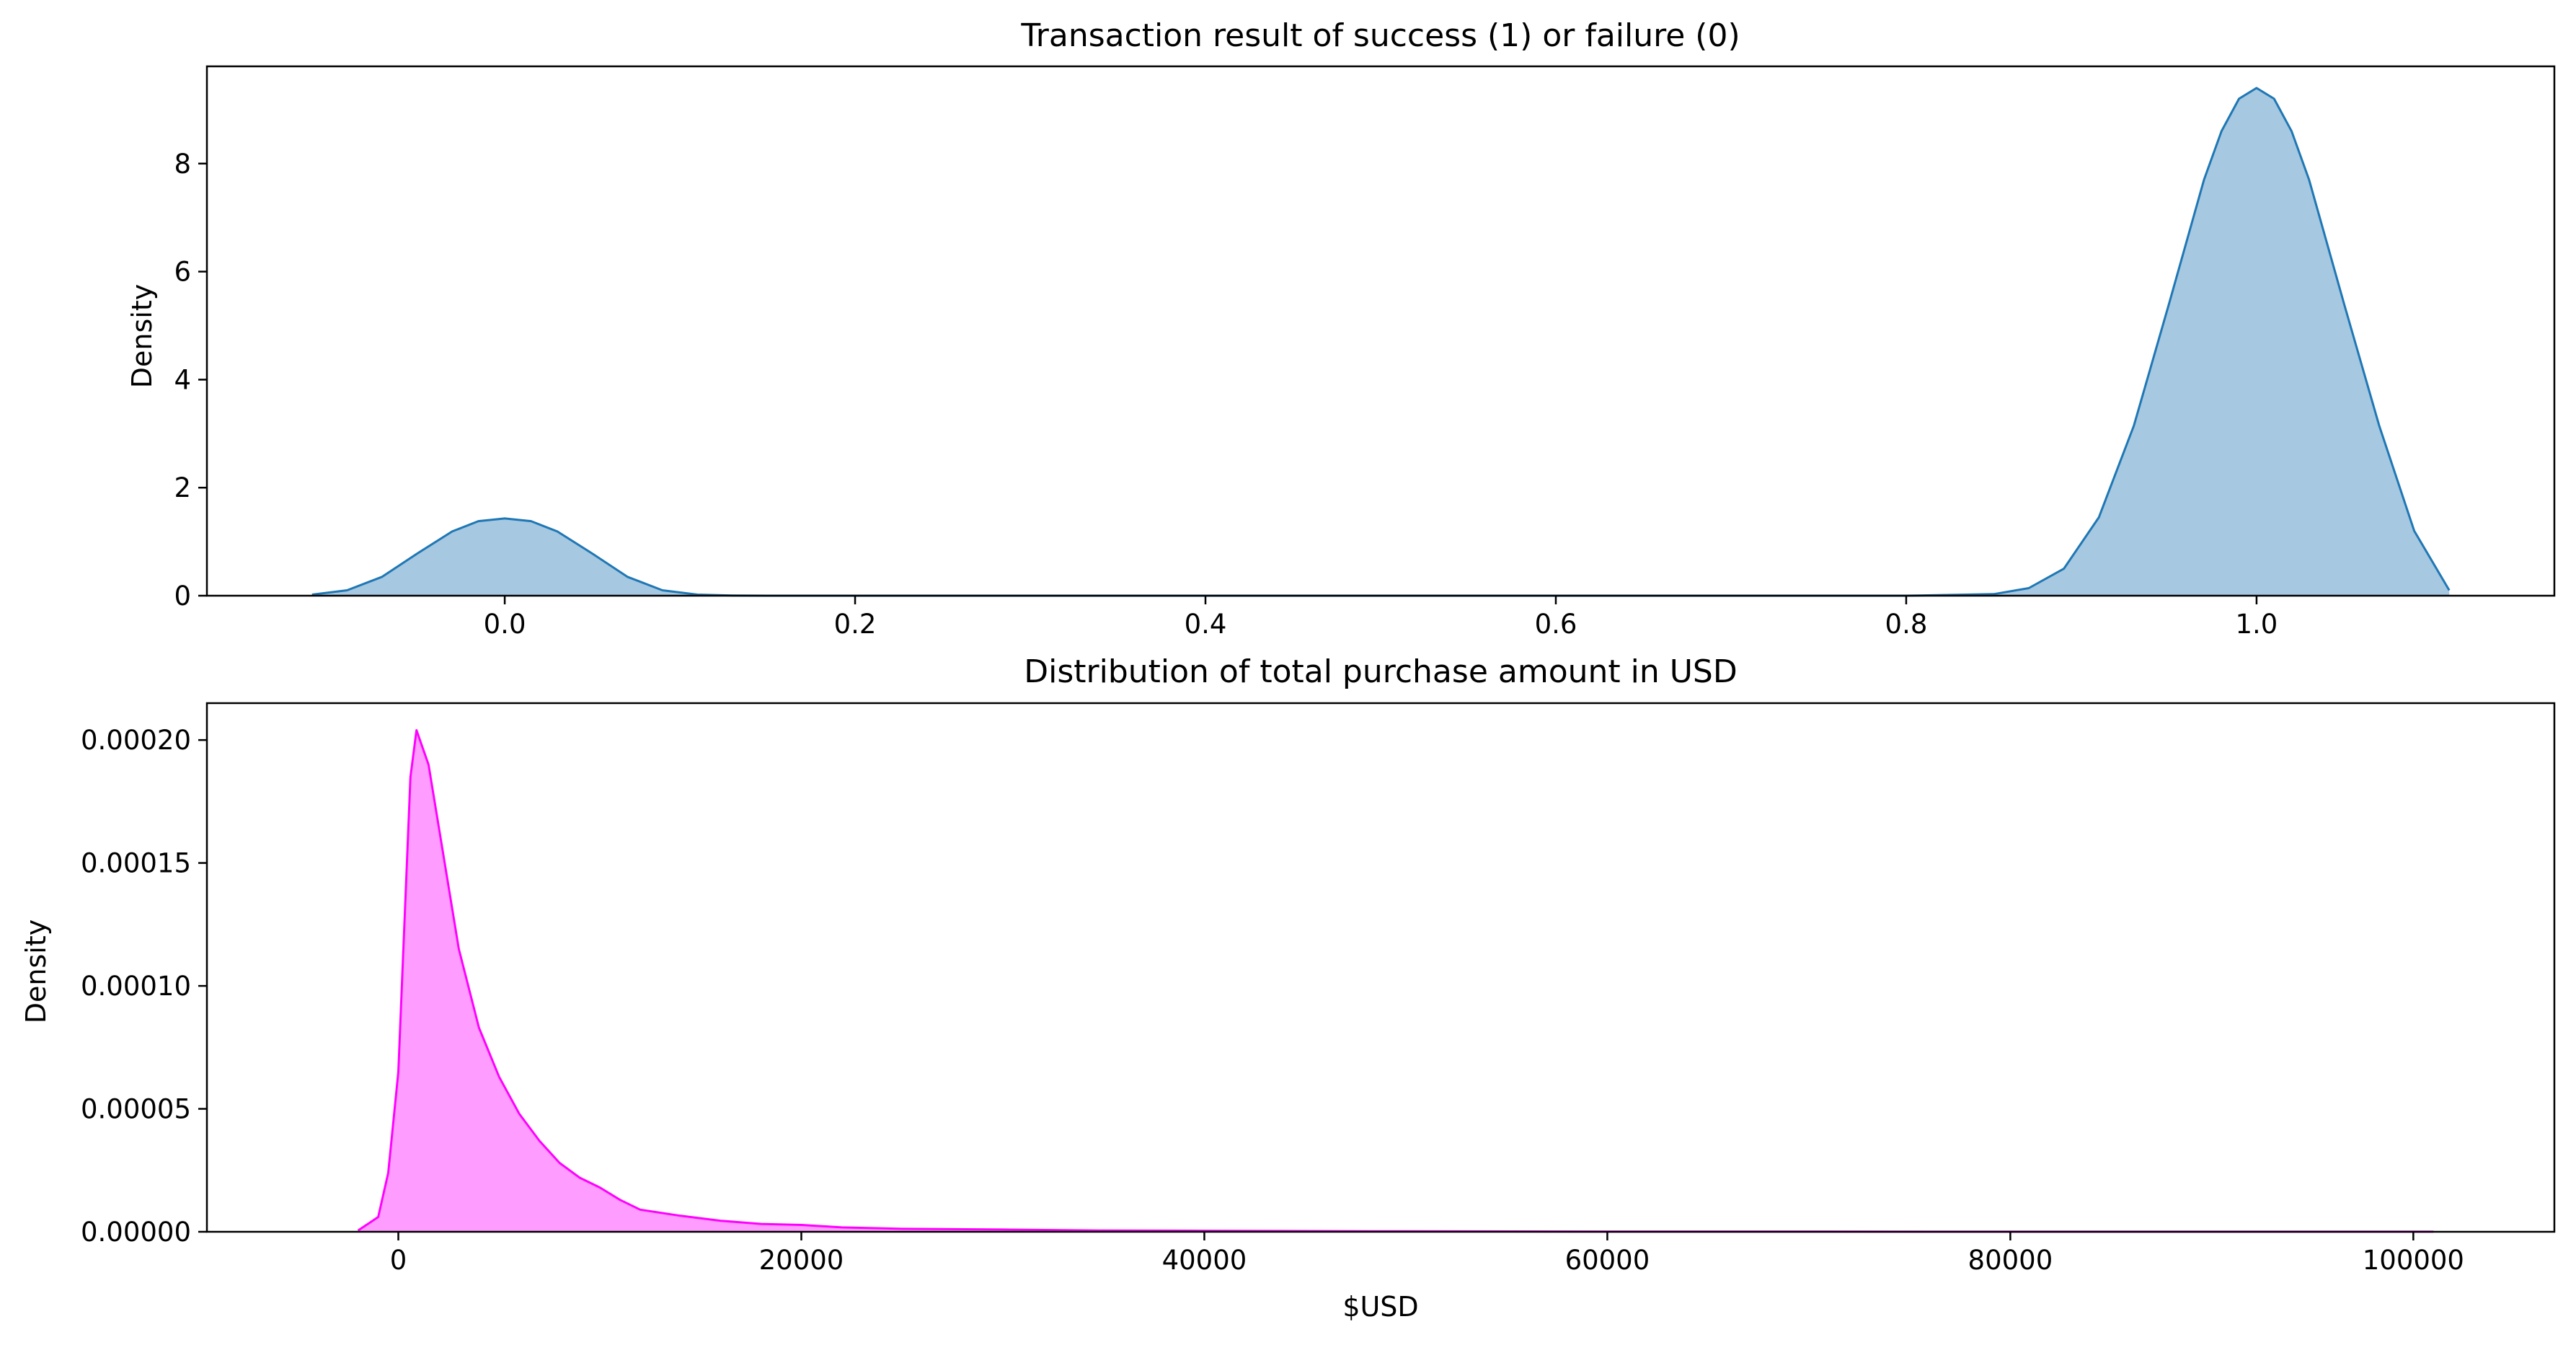 The width and height of the screenshot is (2576, 1345). Describe the element at coordinates (182, 272) in the screenshot. I see `top-y-tick-label: 6` at that location.